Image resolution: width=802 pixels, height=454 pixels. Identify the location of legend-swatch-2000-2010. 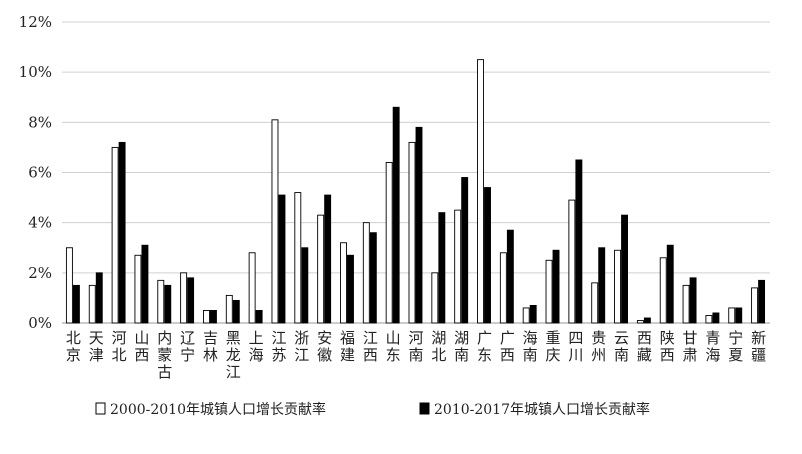
(100, 408).